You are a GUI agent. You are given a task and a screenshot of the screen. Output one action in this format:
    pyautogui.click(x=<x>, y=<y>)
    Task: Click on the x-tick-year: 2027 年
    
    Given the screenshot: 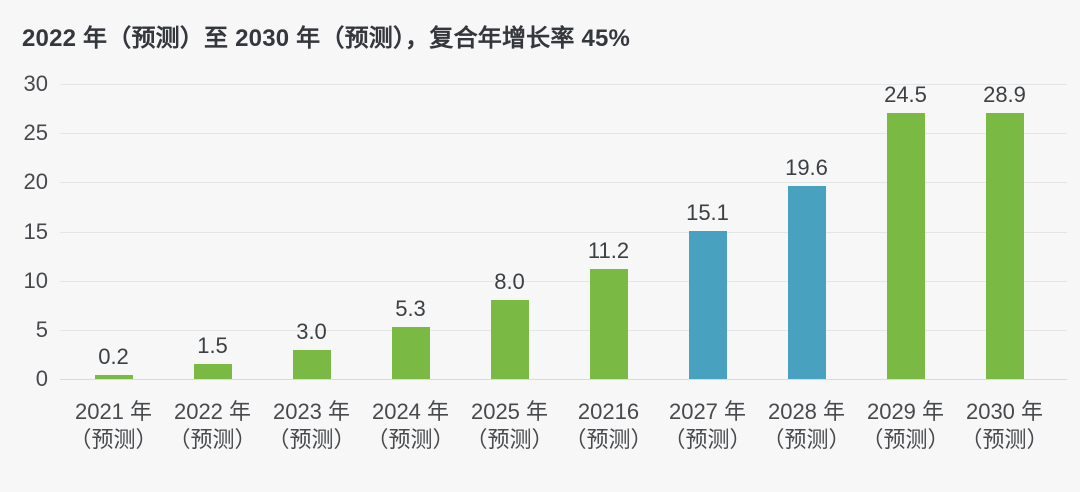 What is the action you would take?
    pyautogui.click(x=707, y=411)
    